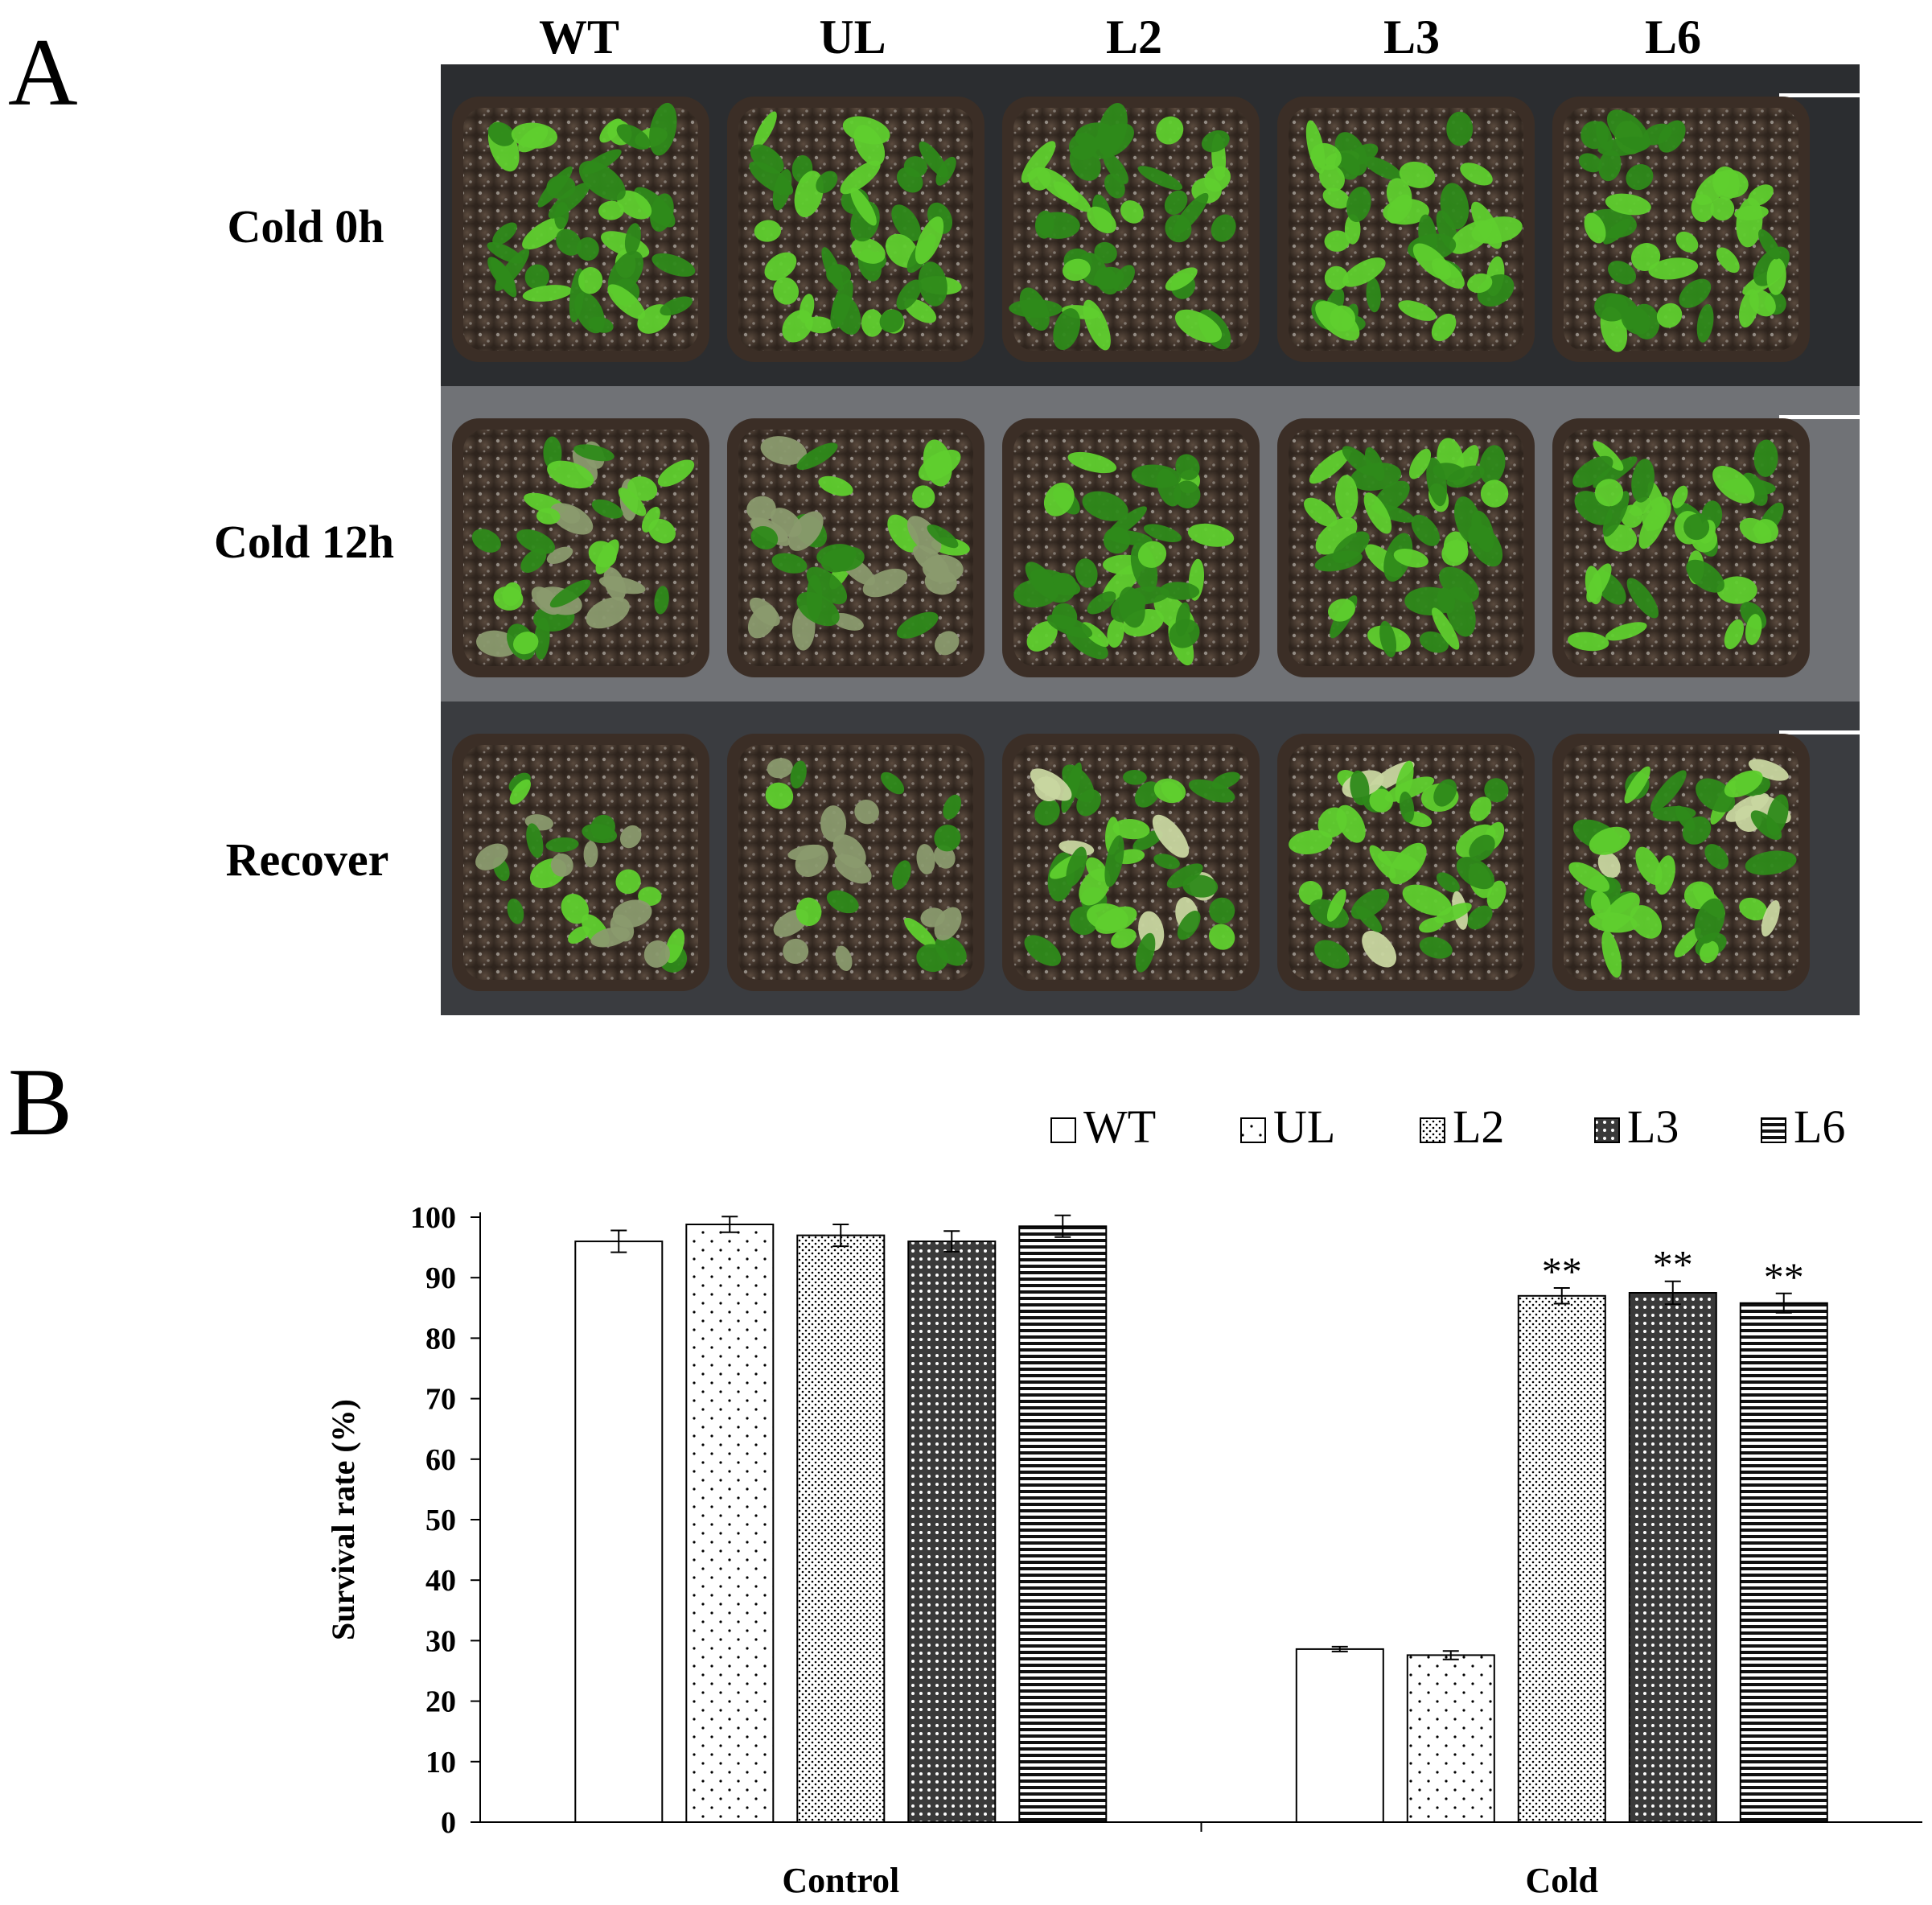 This screenshot has height=1905, width=1932. I want to click on y-tick-label: 70, so click(440, 1400).